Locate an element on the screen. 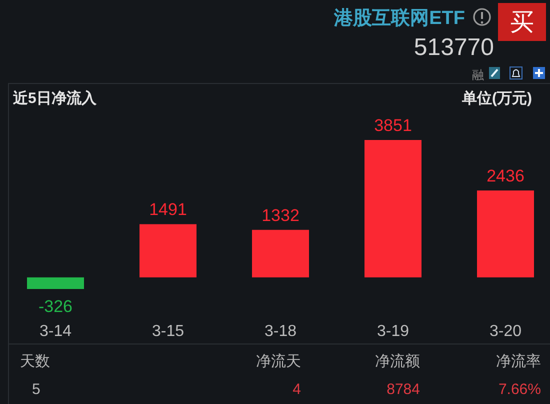 The image size is (550, 404). x-tick-label: 3-18 is located at coordinates (280, 331).